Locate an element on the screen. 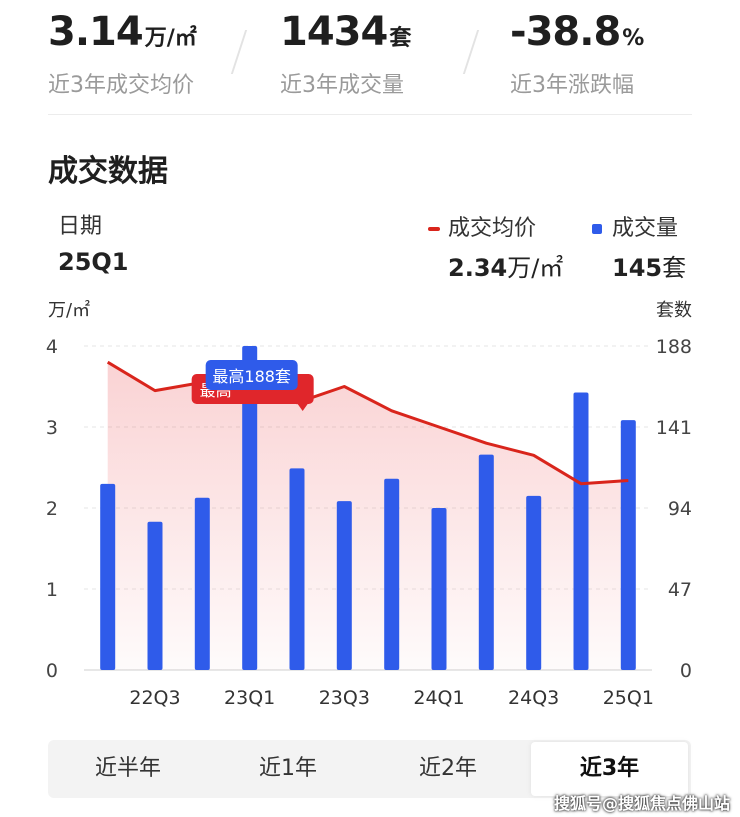 The image size is (740, 817). x-tick-label: 24Q3 is located at coordinates (533, 698).